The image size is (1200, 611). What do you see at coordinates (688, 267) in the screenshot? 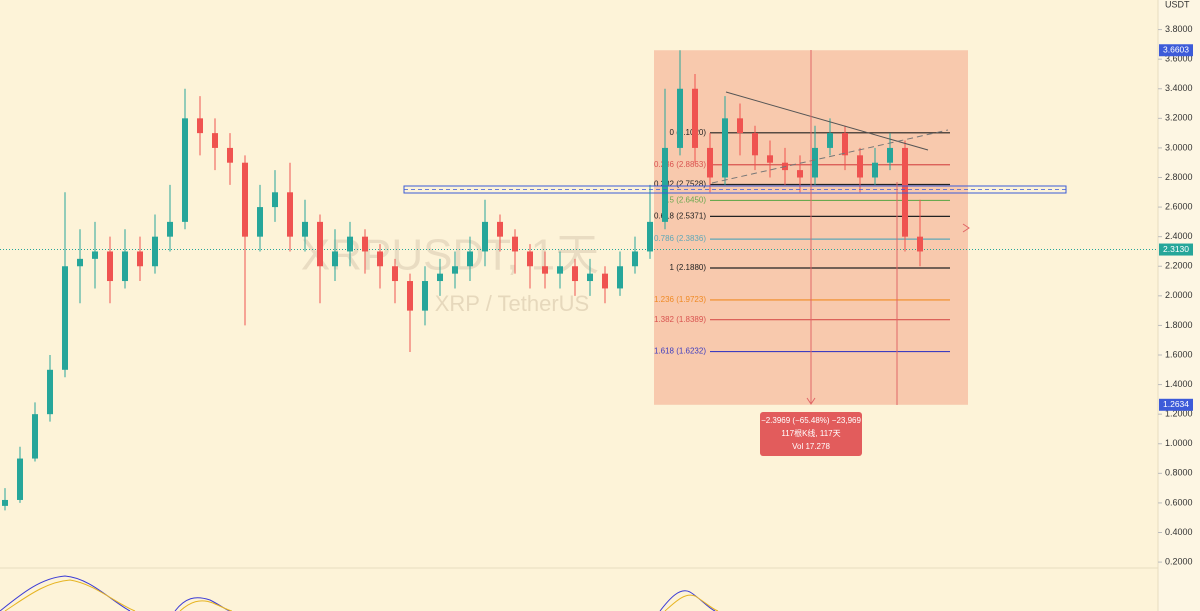
I see `fib-label: 1 (2.1880)` at bounding box center [688, 267].